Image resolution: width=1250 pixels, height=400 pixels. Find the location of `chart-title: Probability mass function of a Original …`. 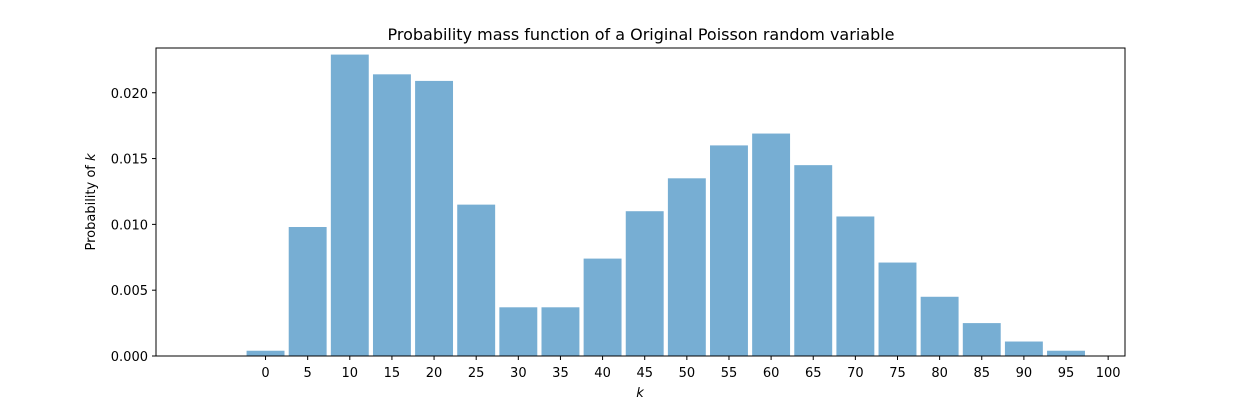

chart-title: Probability mass function of a Original … is located at coordinates (640, 34).